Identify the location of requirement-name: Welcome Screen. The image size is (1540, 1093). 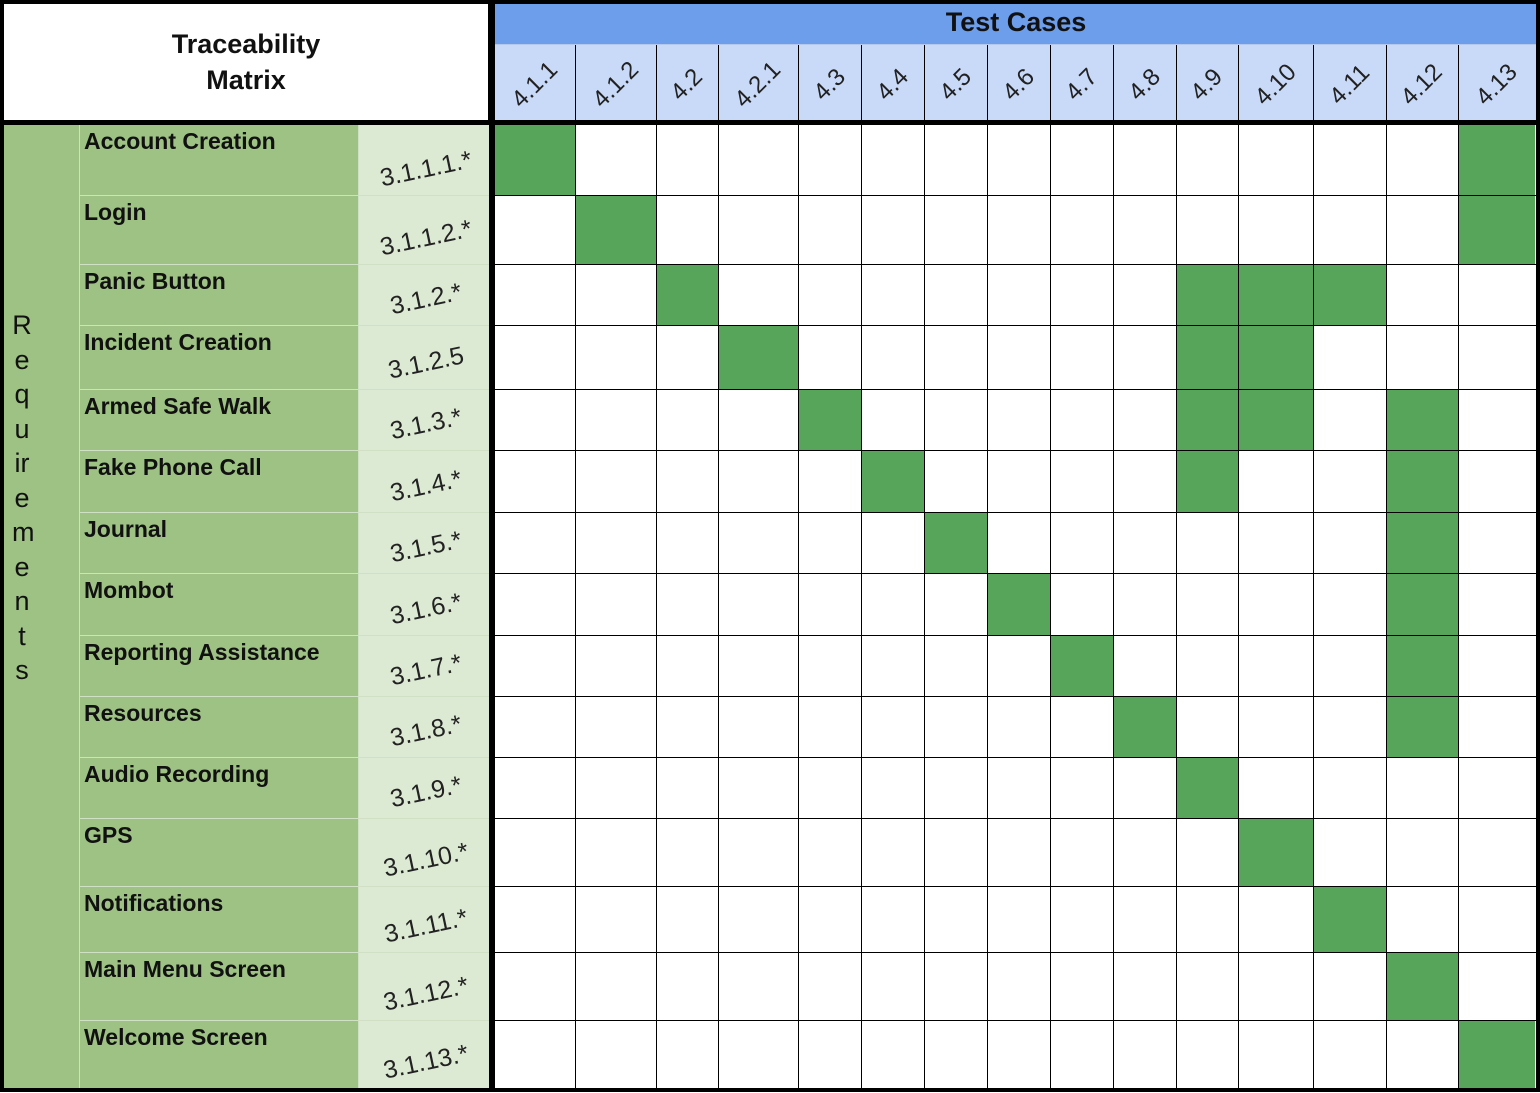
(176, 1037).